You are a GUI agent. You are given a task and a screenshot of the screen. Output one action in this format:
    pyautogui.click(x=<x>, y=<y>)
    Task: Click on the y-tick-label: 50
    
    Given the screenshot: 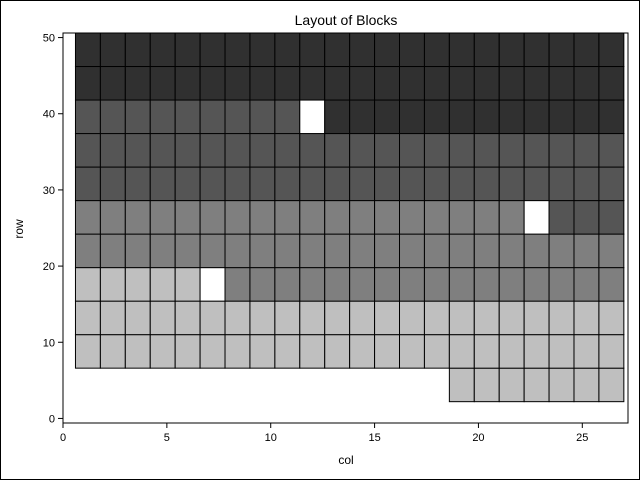 What is the action you would take?
    pyautogui.click(x=49, y=39)
    